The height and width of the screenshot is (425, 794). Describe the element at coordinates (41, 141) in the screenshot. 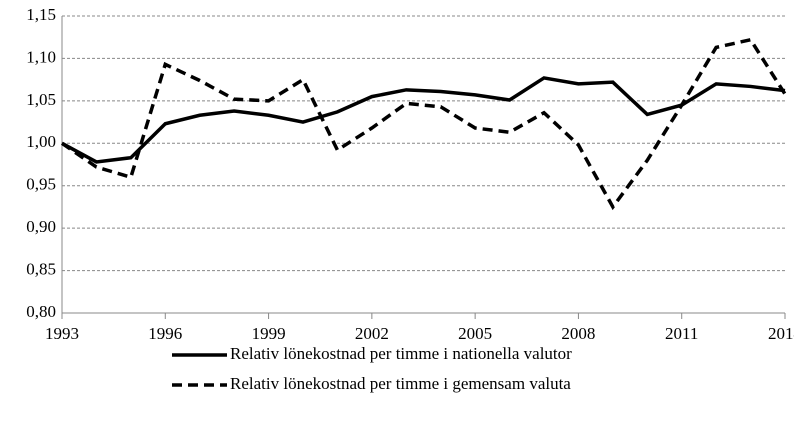

I see `y-tick-label: 1,00` at that location.